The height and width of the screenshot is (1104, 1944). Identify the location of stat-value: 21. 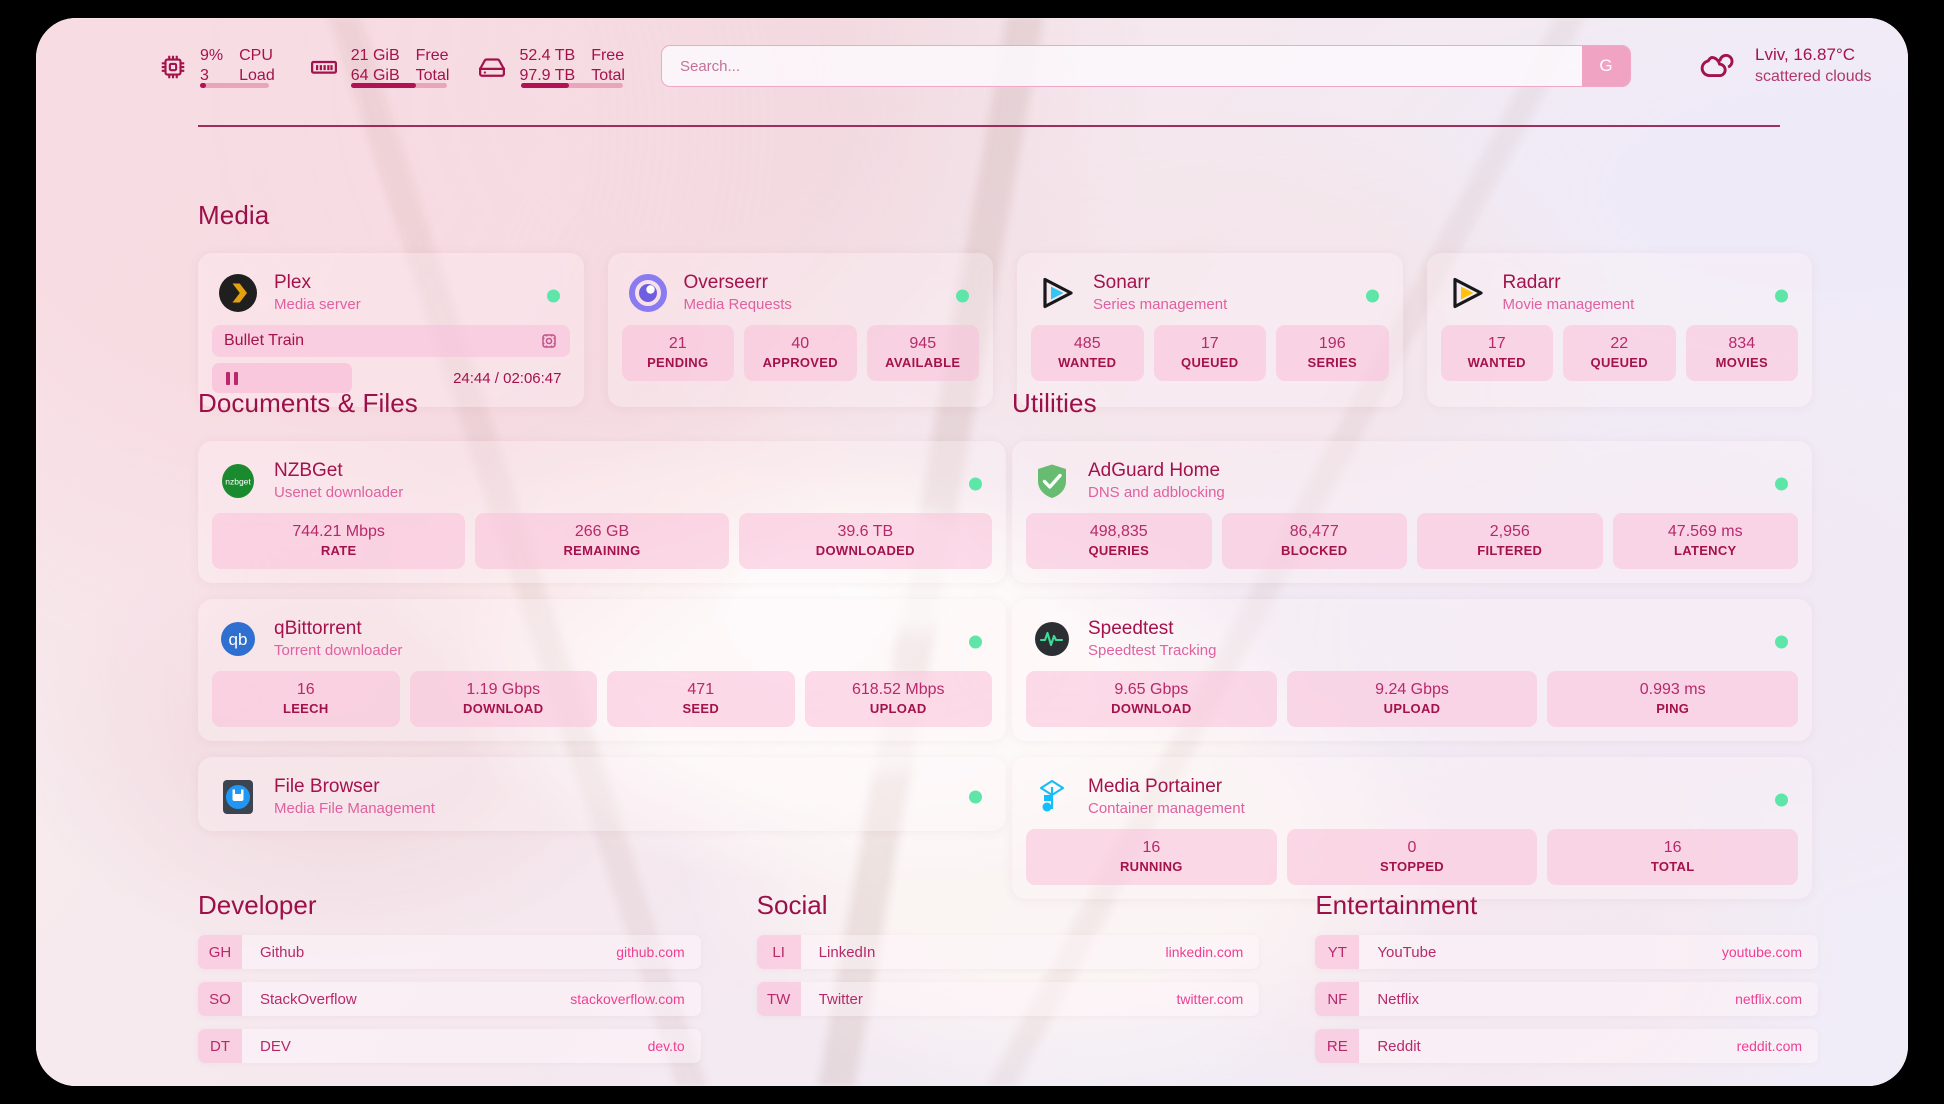
(677, 343).